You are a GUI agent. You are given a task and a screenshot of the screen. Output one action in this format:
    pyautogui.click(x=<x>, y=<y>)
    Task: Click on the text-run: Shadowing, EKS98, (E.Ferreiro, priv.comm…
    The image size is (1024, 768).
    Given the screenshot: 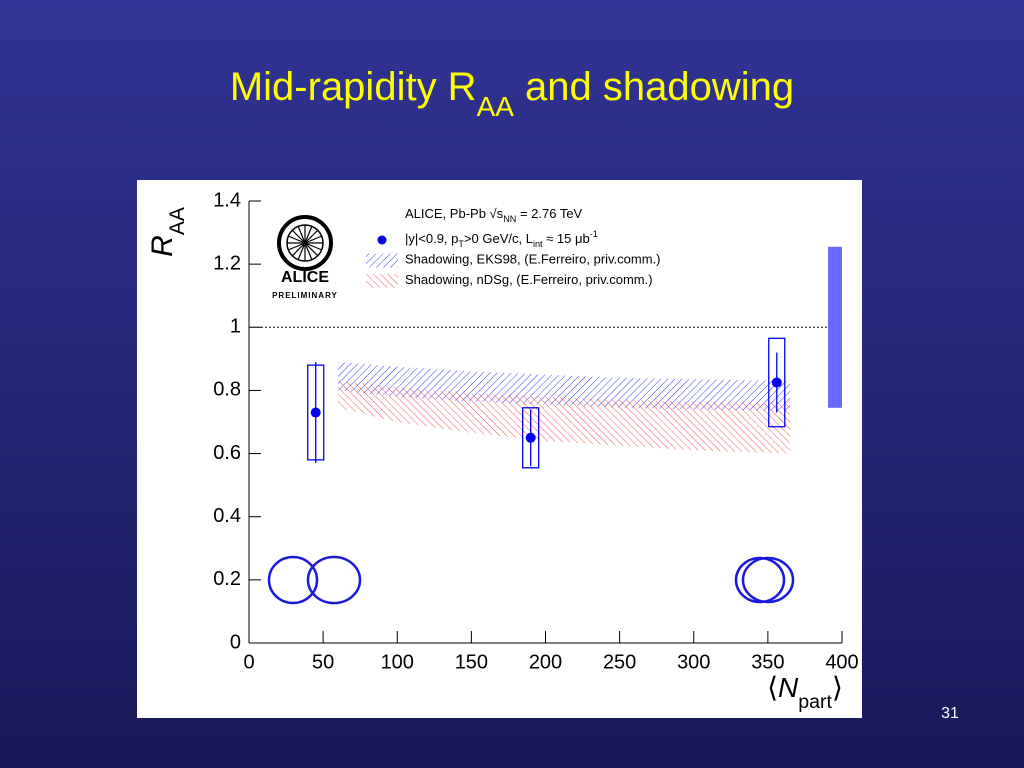 What is the action you would take?
    pyautogui.click(x=533, y=259)
    